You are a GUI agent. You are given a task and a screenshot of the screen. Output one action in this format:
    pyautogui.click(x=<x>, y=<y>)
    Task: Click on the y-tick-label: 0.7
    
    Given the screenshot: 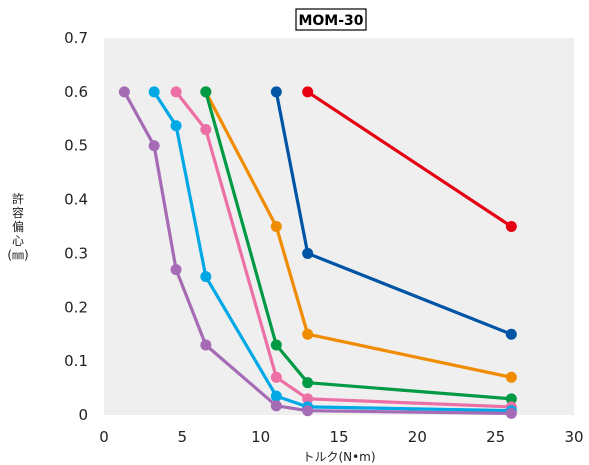 What is the action you would take?
    pyautogui.click(x=76, y=38)
    